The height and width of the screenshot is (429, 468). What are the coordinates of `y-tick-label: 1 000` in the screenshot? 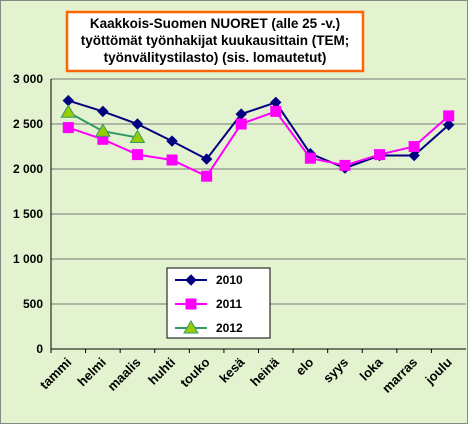 It's located at (28, 259).